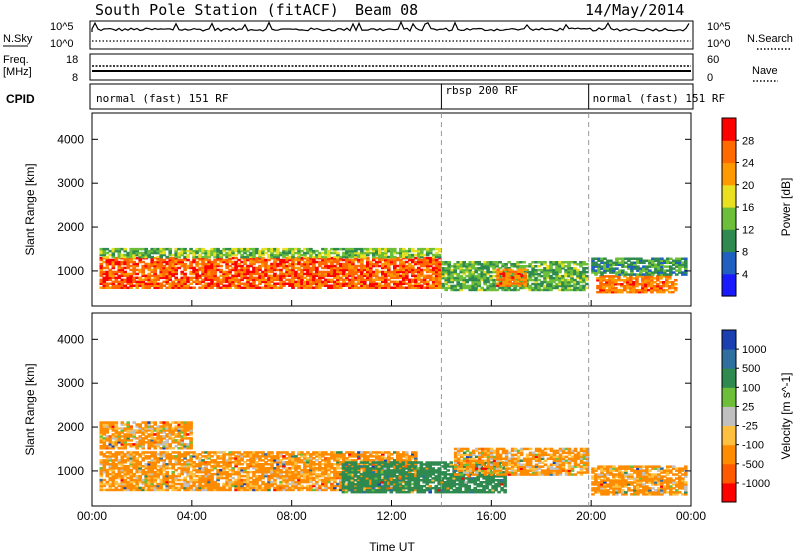 Image resolution: width=800 pixels, height=554 pixels. What do you see at coordinates (75, 78) in the screenshot?
I see `freq-tick-low: 8` at bounding box center [75, 78].